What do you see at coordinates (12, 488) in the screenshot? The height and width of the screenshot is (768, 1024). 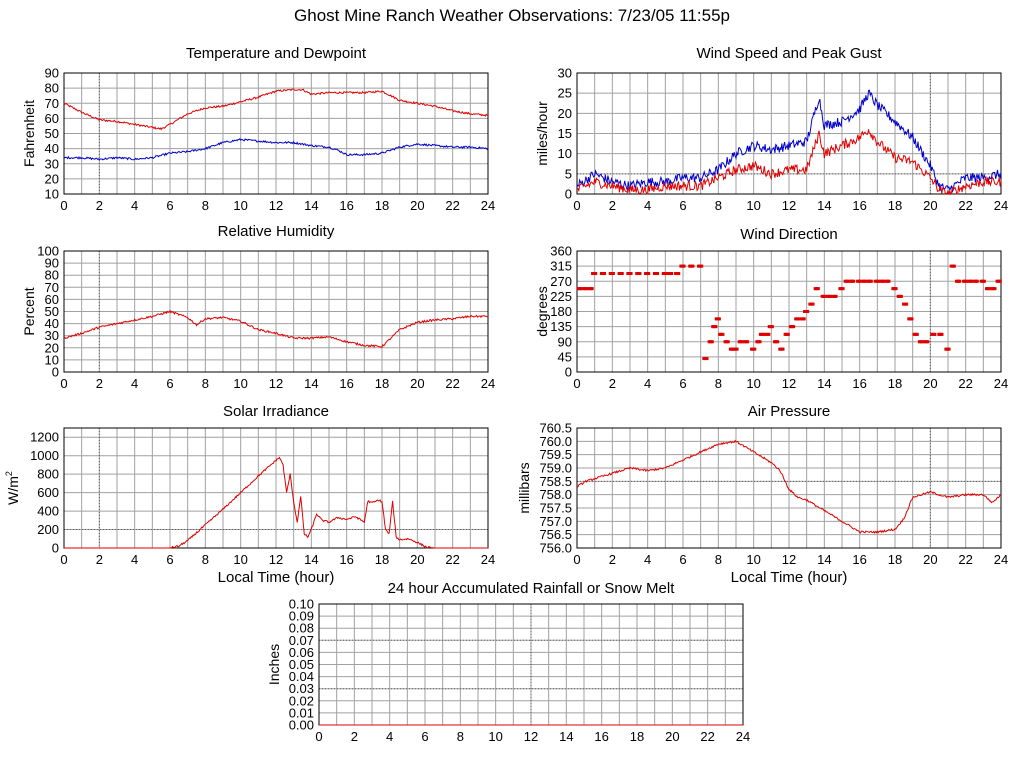 I see `y-axis-label: W/m2` at bounding box center [12, 488].